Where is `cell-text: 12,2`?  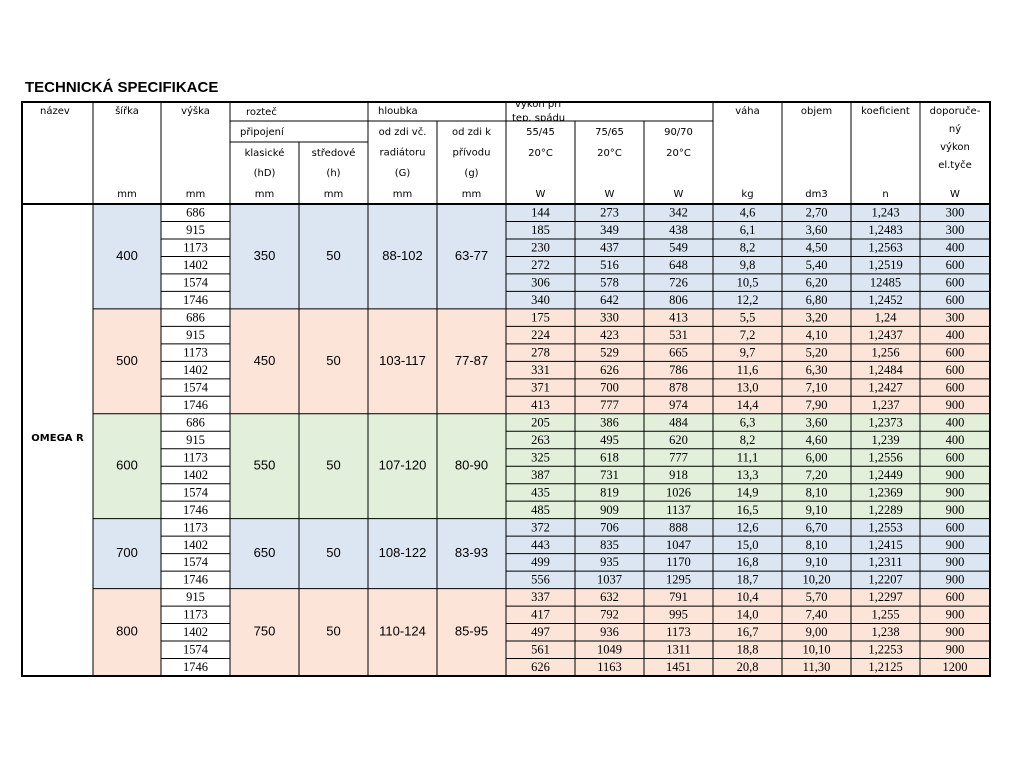
cell-text: 12,2 is located at coordinates (748, 300).